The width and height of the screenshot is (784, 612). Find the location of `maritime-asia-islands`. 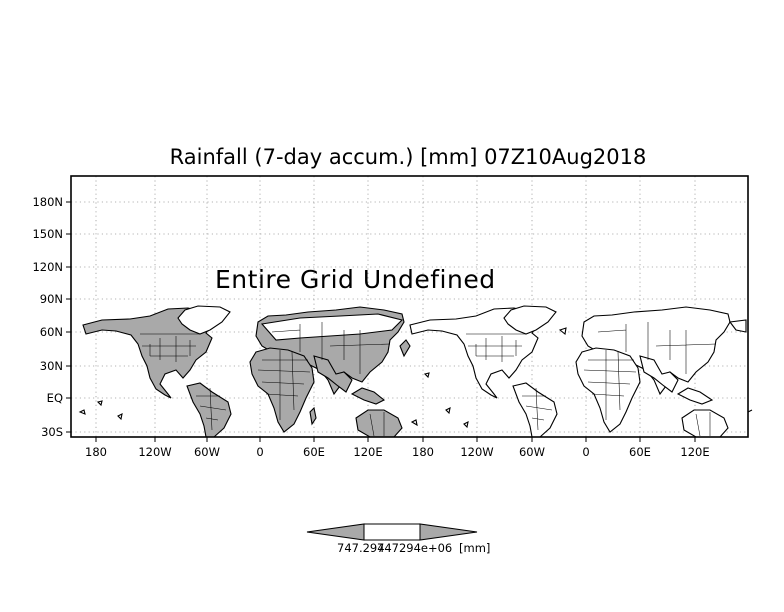

maritime-asia-islands is located at coordinates (368, 396).